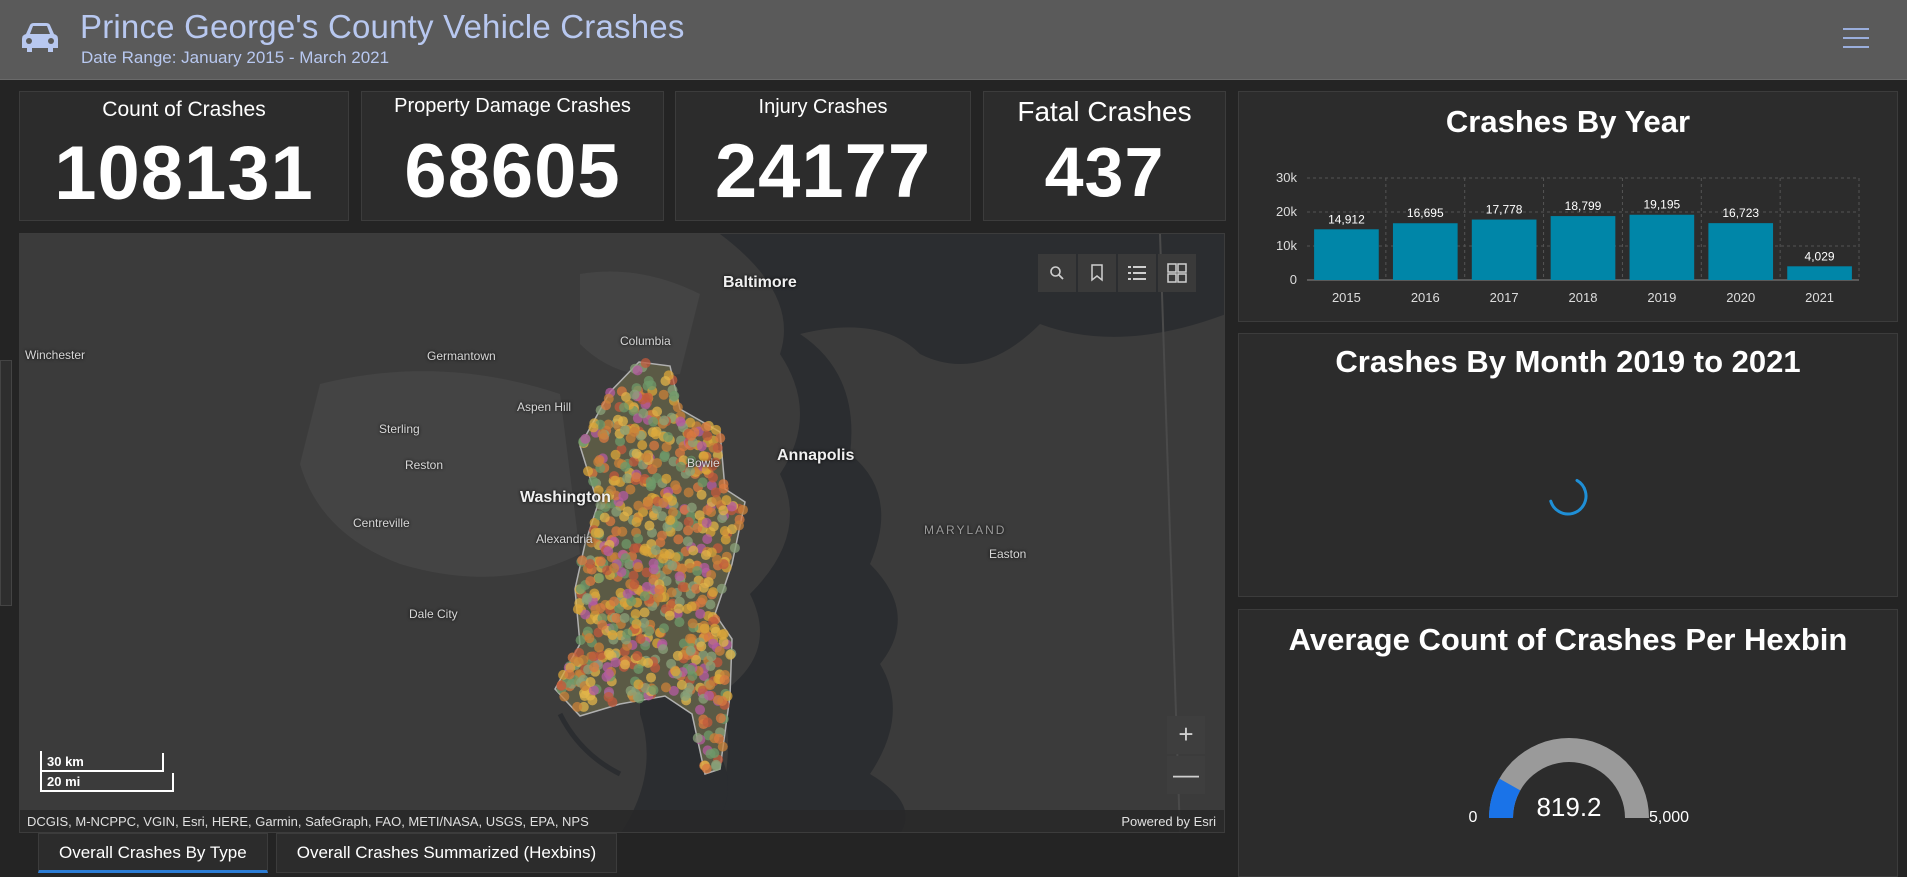 Image resolution: width=1907 pixels, height=877 pixels. What do you see at coordinates (1425, 213) in the screenshot?
I see `bar-data-label: 16,695` at bounding box center [1425, 213].